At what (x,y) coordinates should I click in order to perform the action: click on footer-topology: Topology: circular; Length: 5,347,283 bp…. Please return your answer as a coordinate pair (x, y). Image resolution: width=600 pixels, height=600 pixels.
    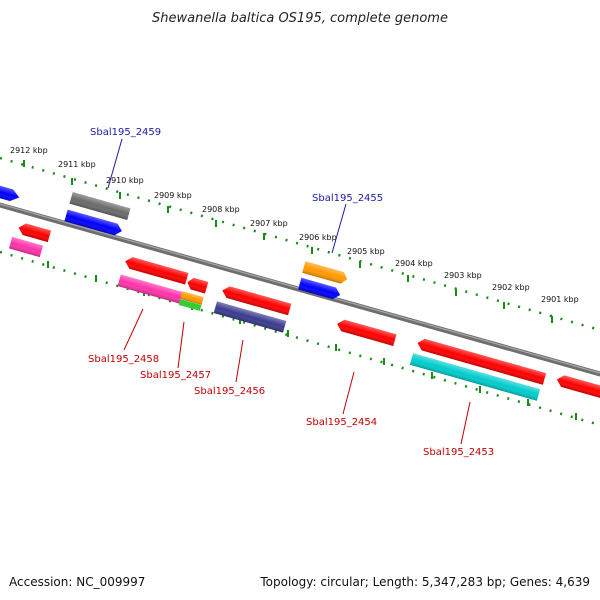
    Looking at the image, I should click on (424, 582).